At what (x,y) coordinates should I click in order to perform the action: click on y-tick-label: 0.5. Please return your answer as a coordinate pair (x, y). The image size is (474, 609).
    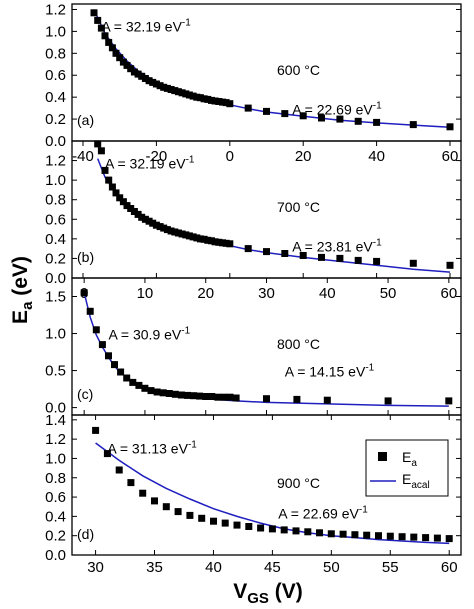
    Looking at the image, I should click on (55, 371).